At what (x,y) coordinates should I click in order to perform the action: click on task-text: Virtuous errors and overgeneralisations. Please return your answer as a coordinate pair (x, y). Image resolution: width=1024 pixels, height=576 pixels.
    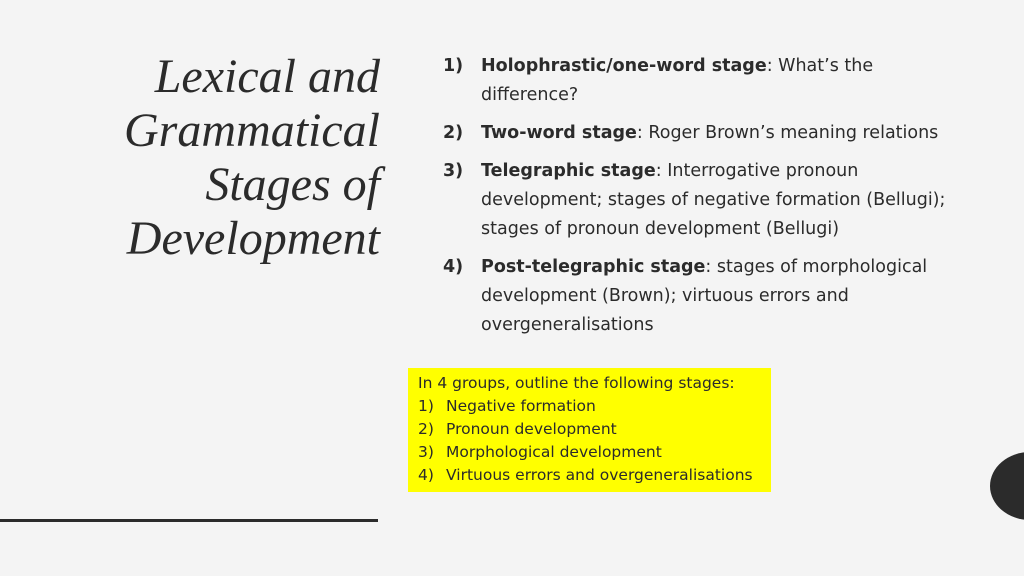
    Looking at the image, I should click on (599, 475).